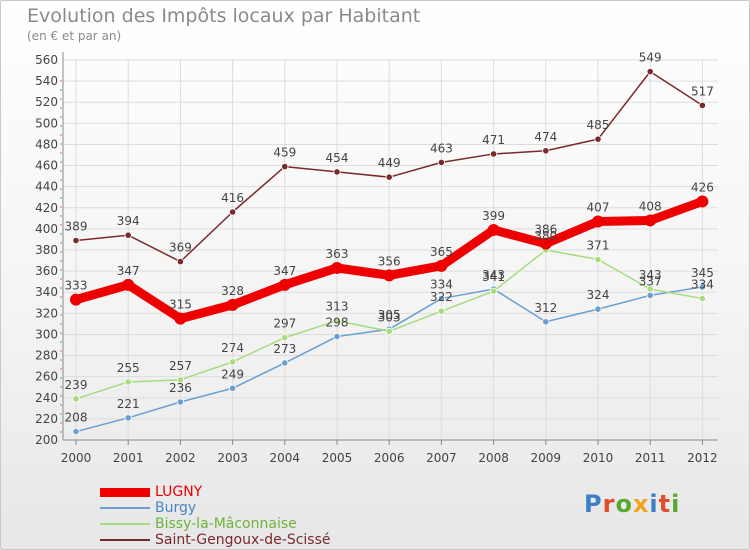 The width and height of the screenshot is (750, 550). I want to click on y-tick-label: 520, so click(46, 102).